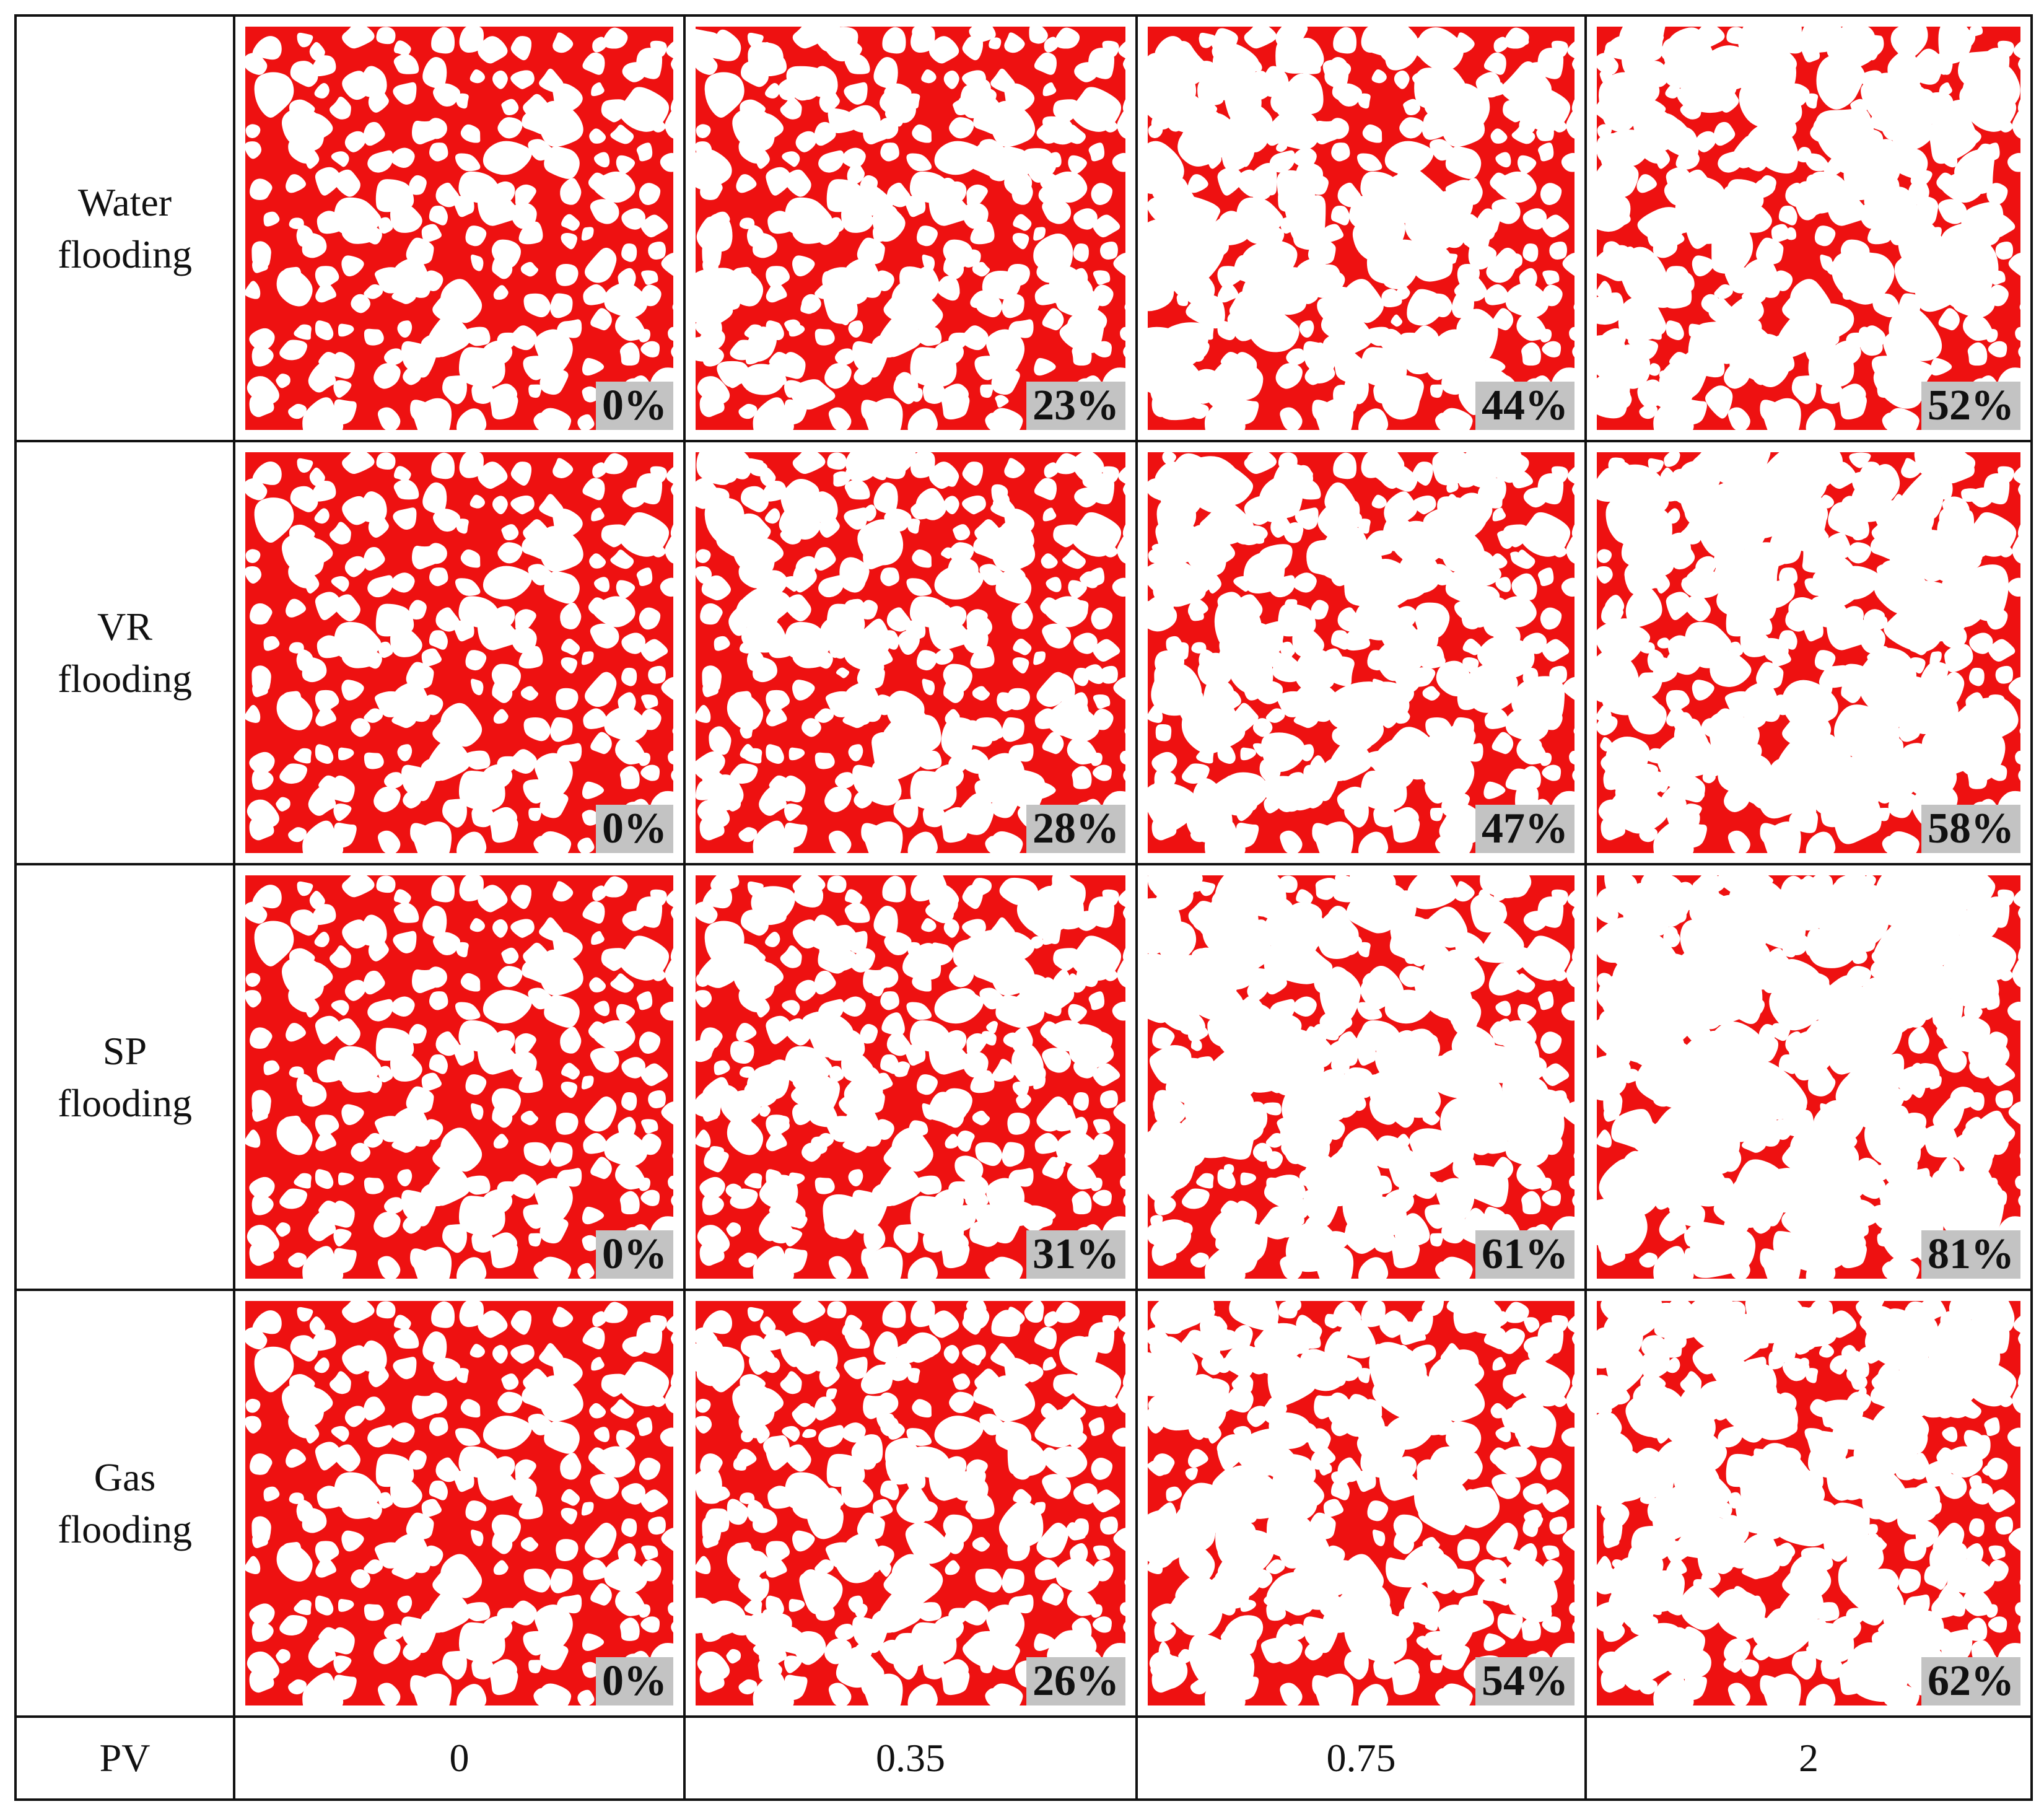  What do you see at coordinates (910, 228) in the screenshot?
I see `micromodel-panel: 23%` at bounding box center [910, 228].